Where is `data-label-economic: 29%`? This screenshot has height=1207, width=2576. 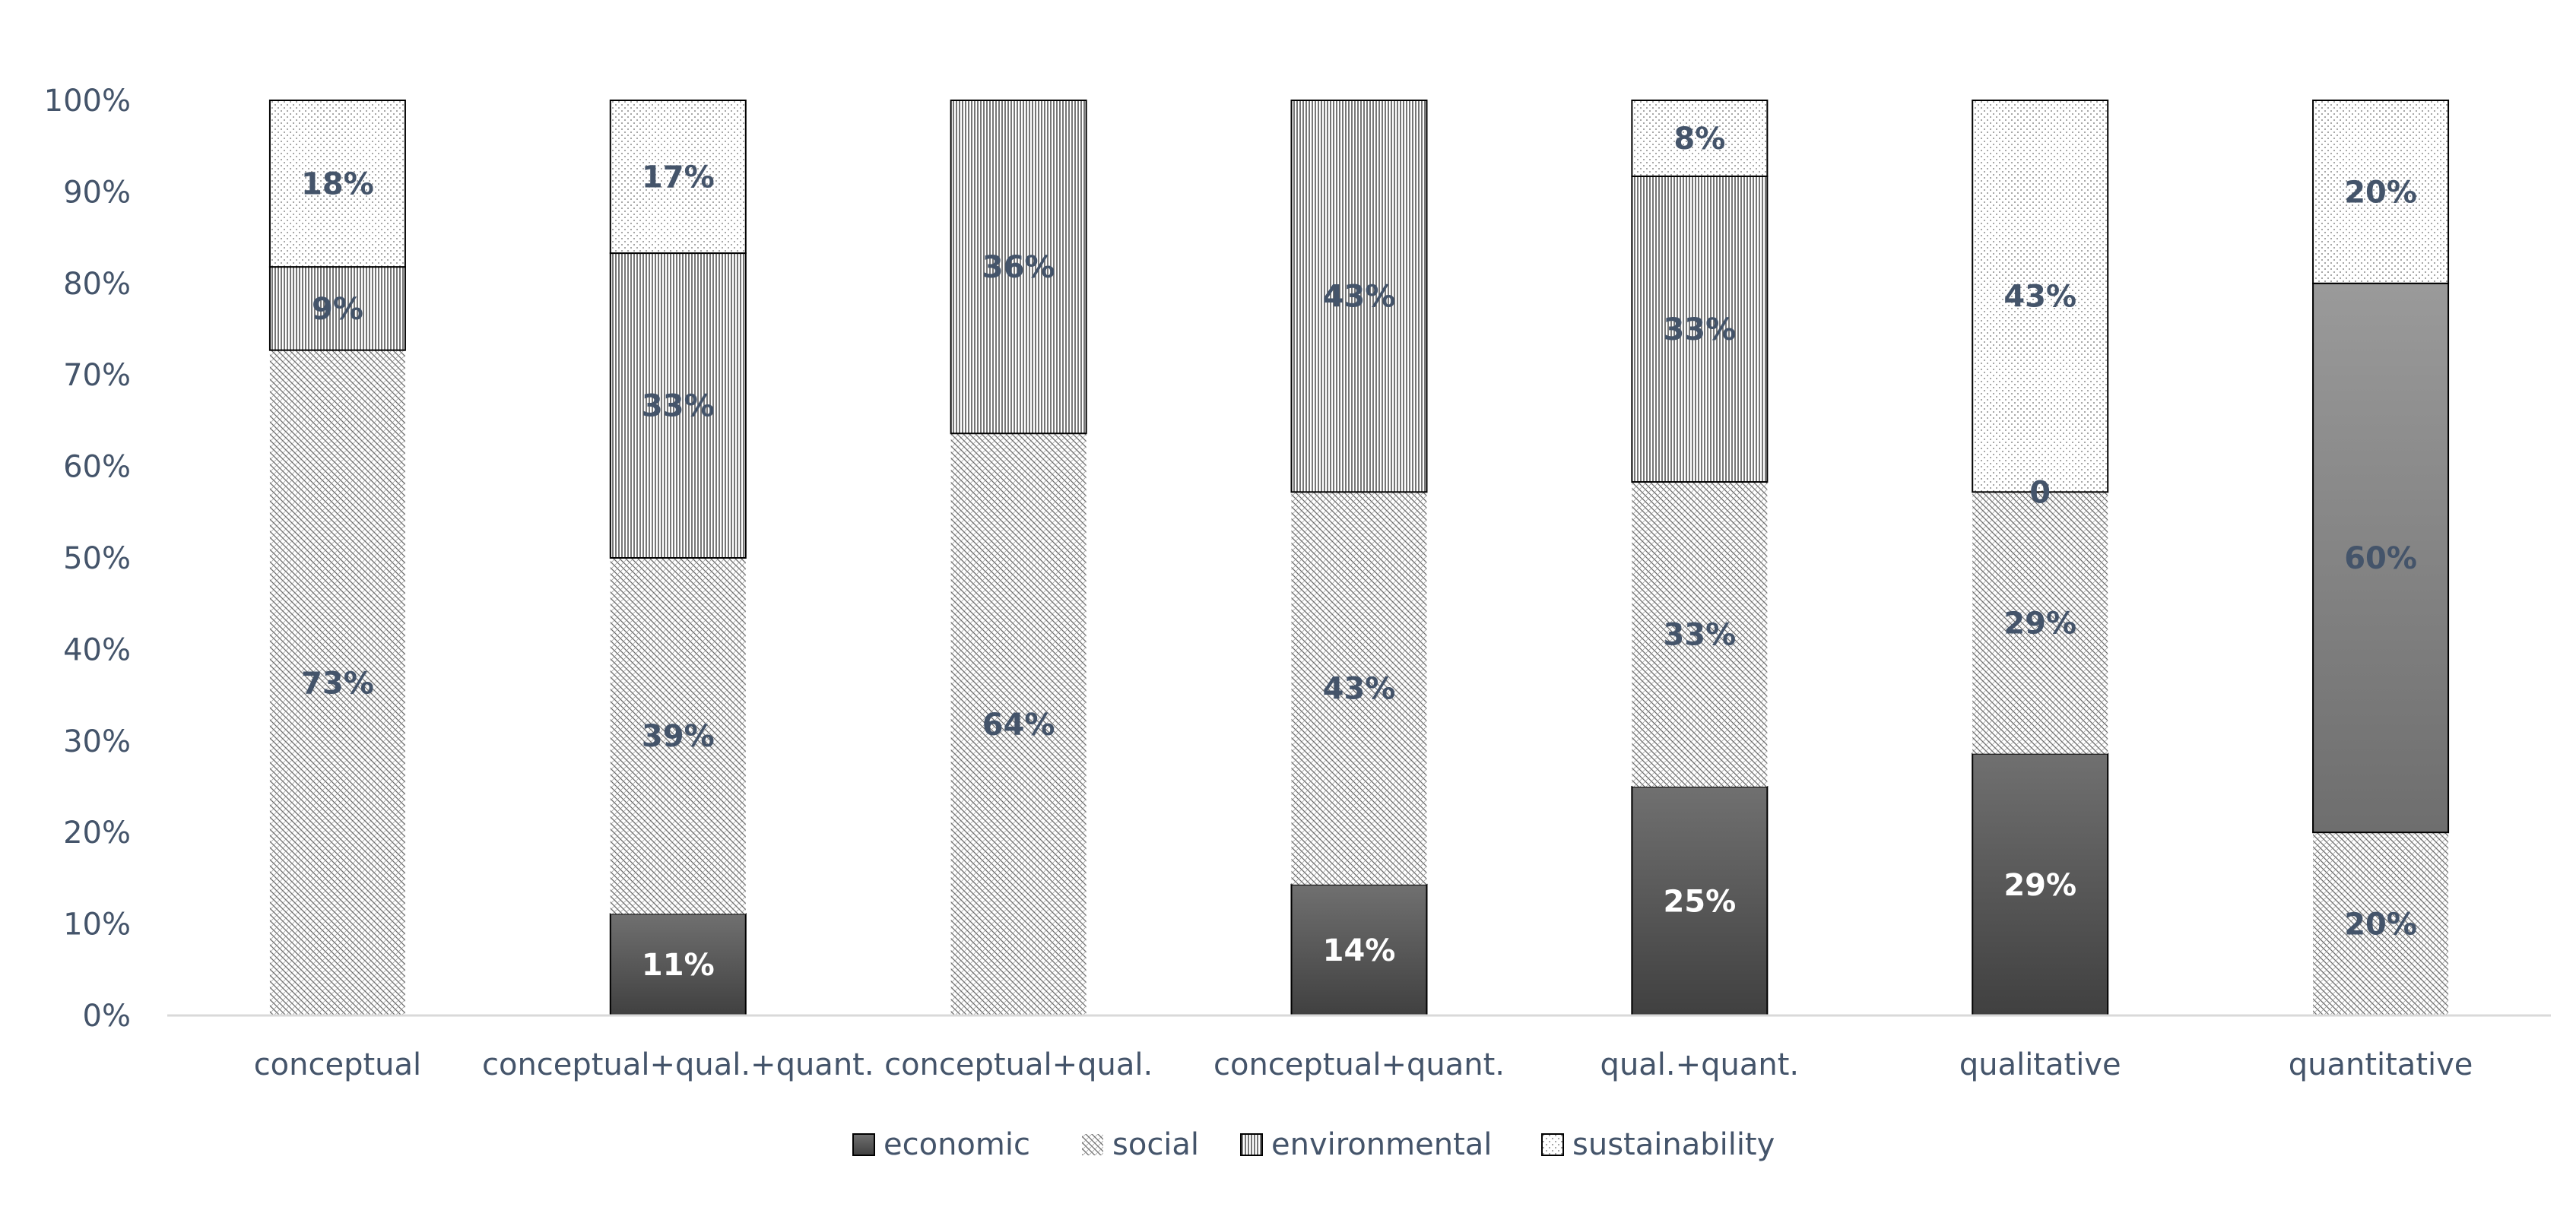
data-label-economic: 29% is located at coordinates (2040, 886).